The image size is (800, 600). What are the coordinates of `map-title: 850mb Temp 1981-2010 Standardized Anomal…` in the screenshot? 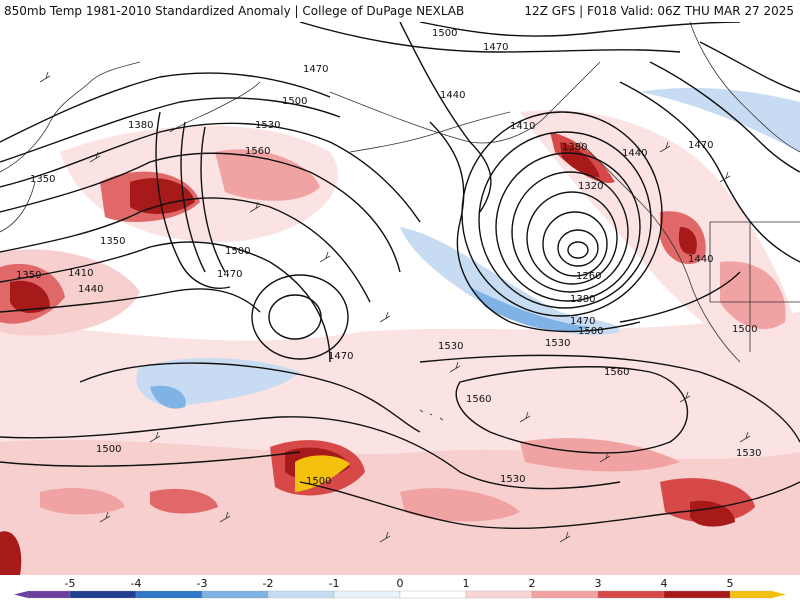 It's located at (234, 11).